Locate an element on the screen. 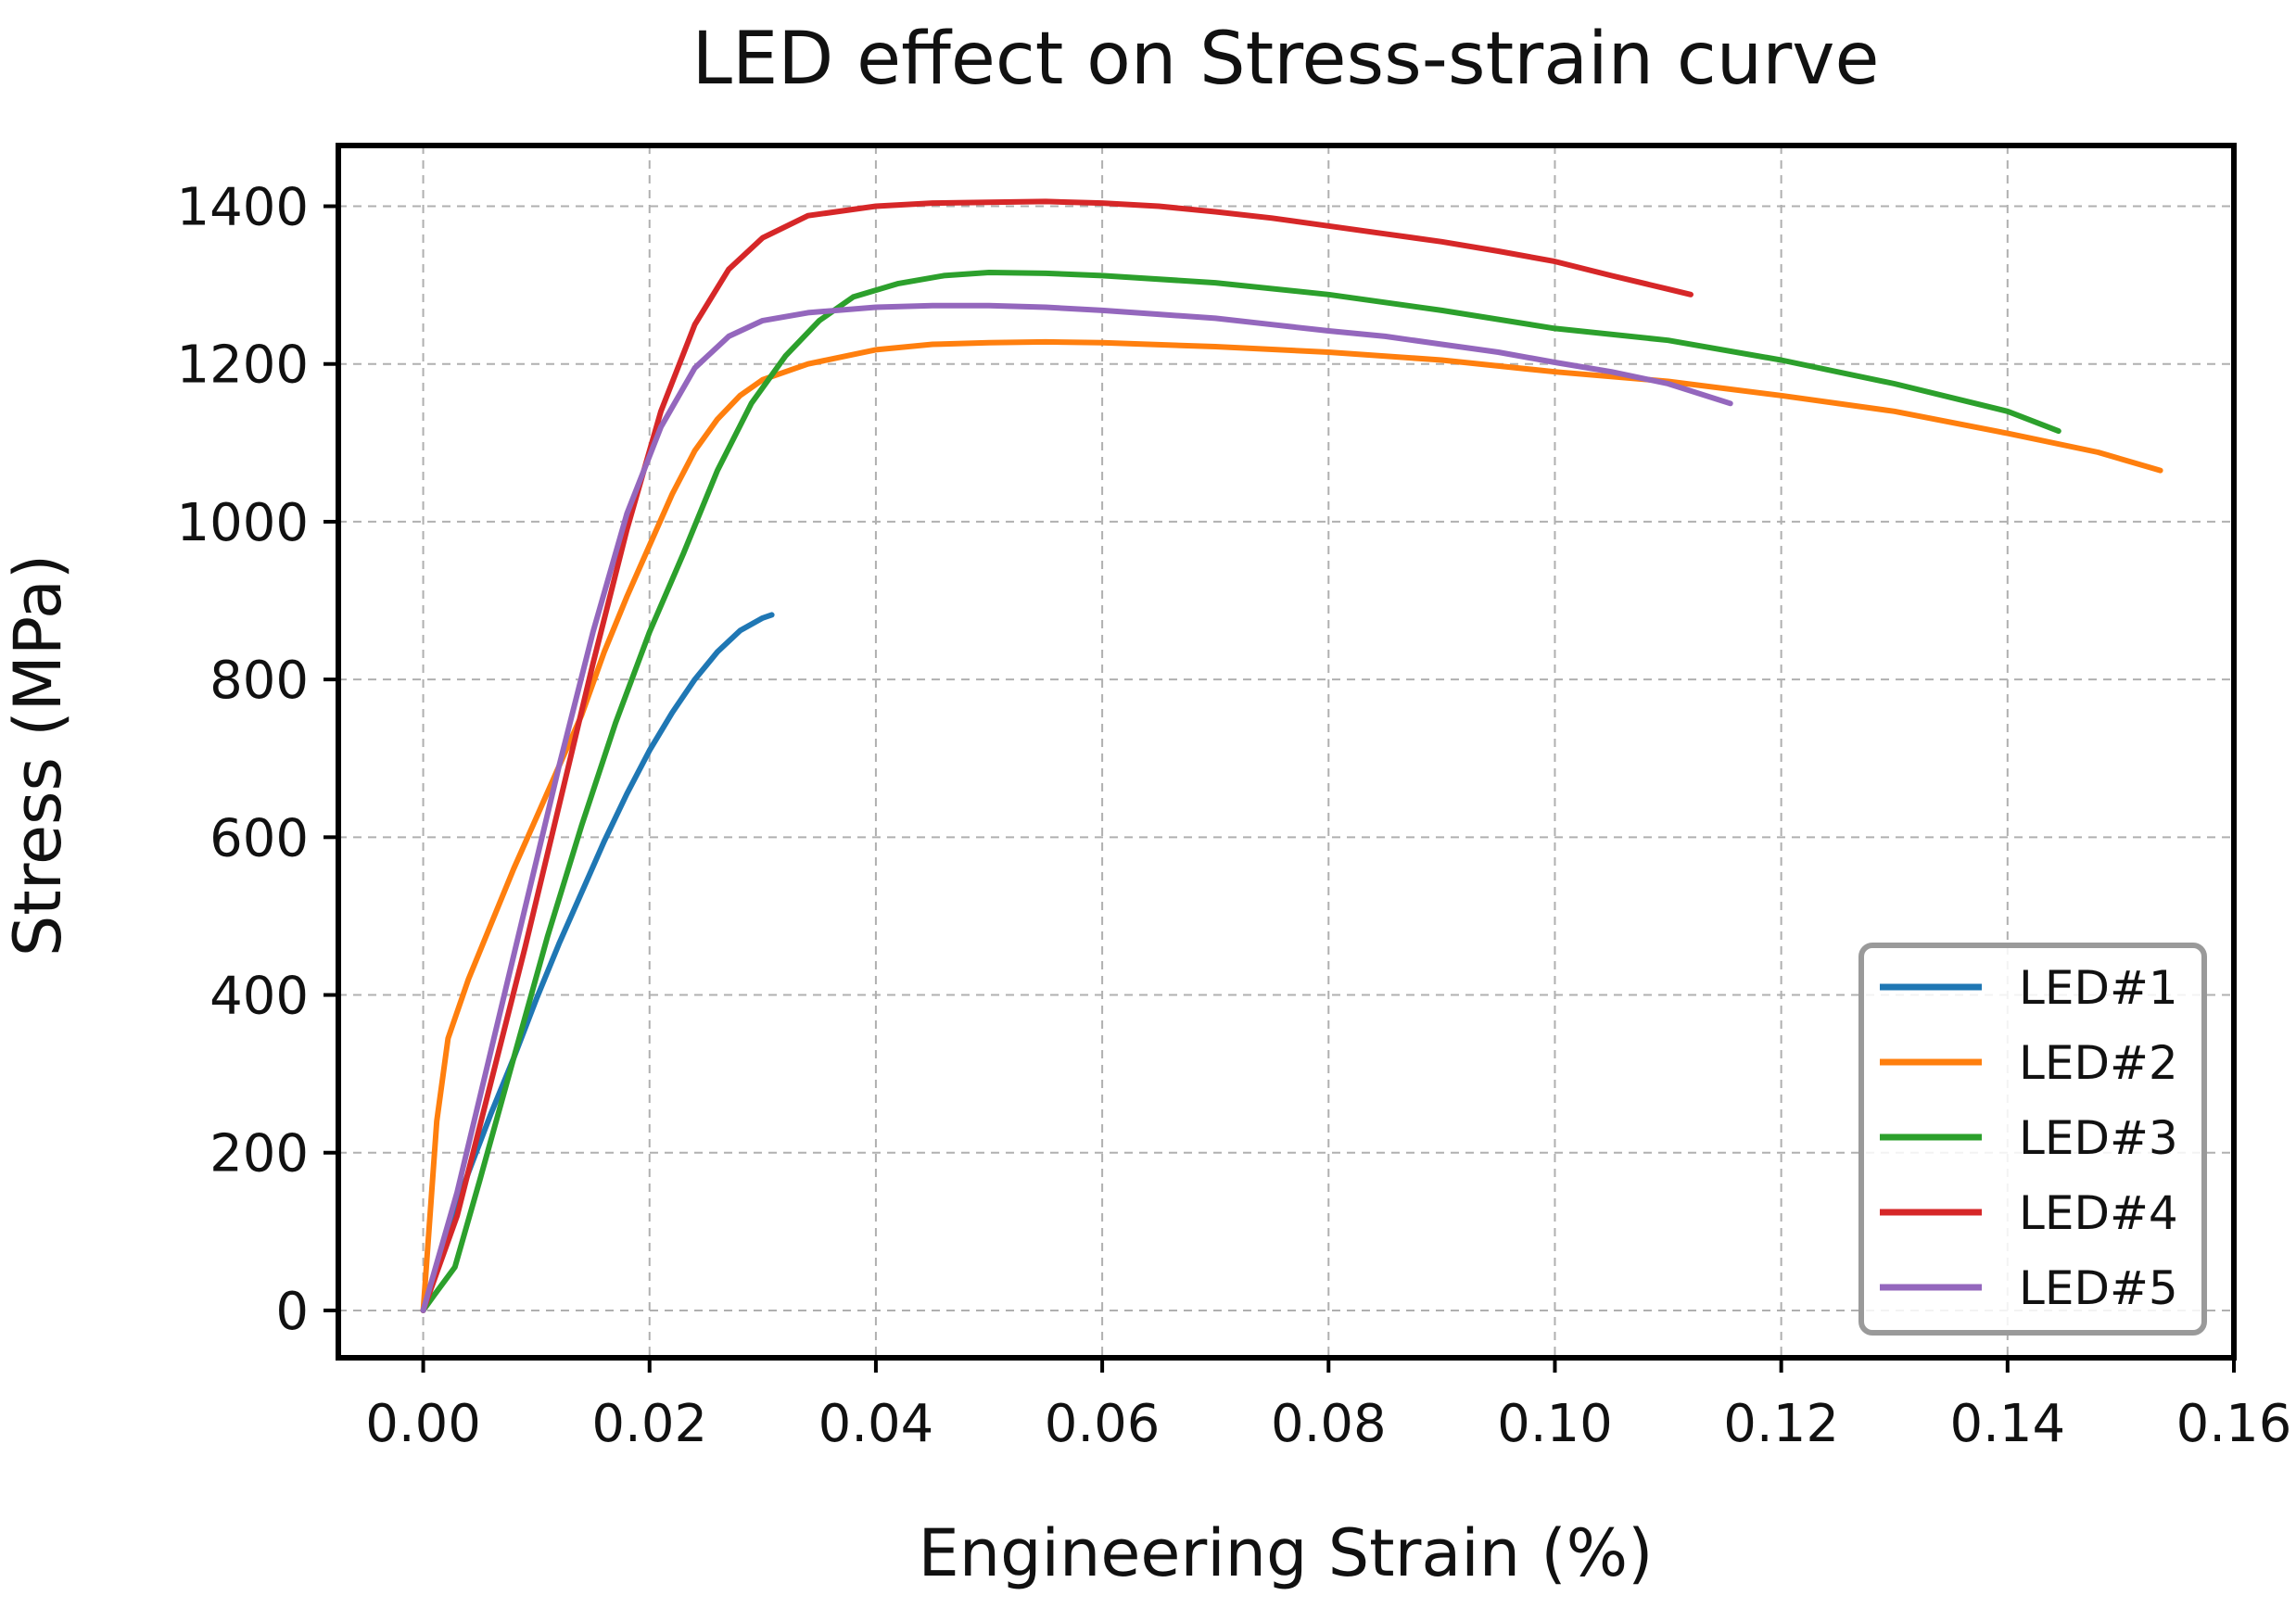  chart-title: LED effect on Stress-strain curve is located at coordinates (1286, 60).